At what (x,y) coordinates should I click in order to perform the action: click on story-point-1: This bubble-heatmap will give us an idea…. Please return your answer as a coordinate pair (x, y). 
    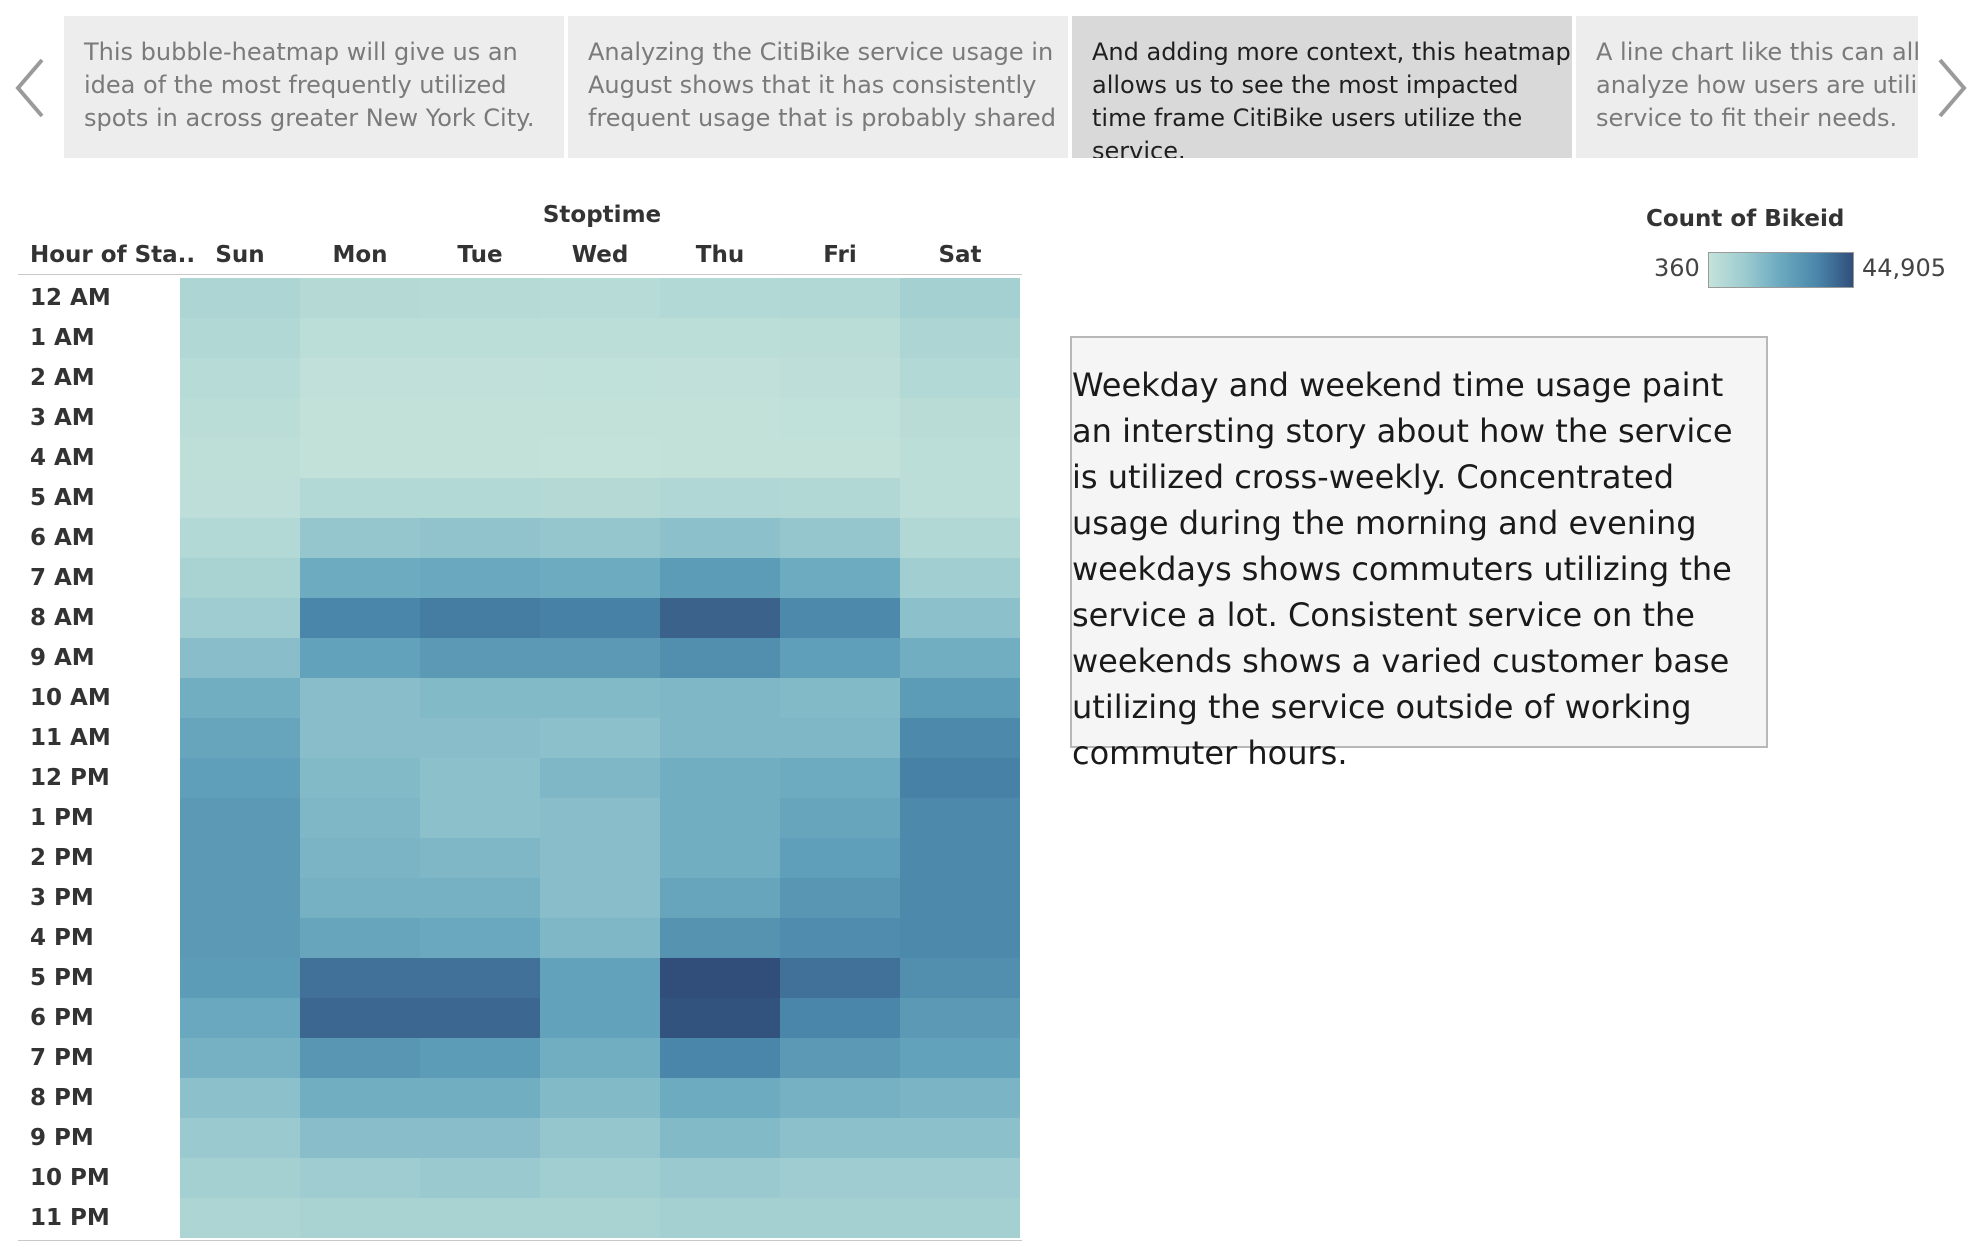
    Looking at the image, I should click on (314, 87).